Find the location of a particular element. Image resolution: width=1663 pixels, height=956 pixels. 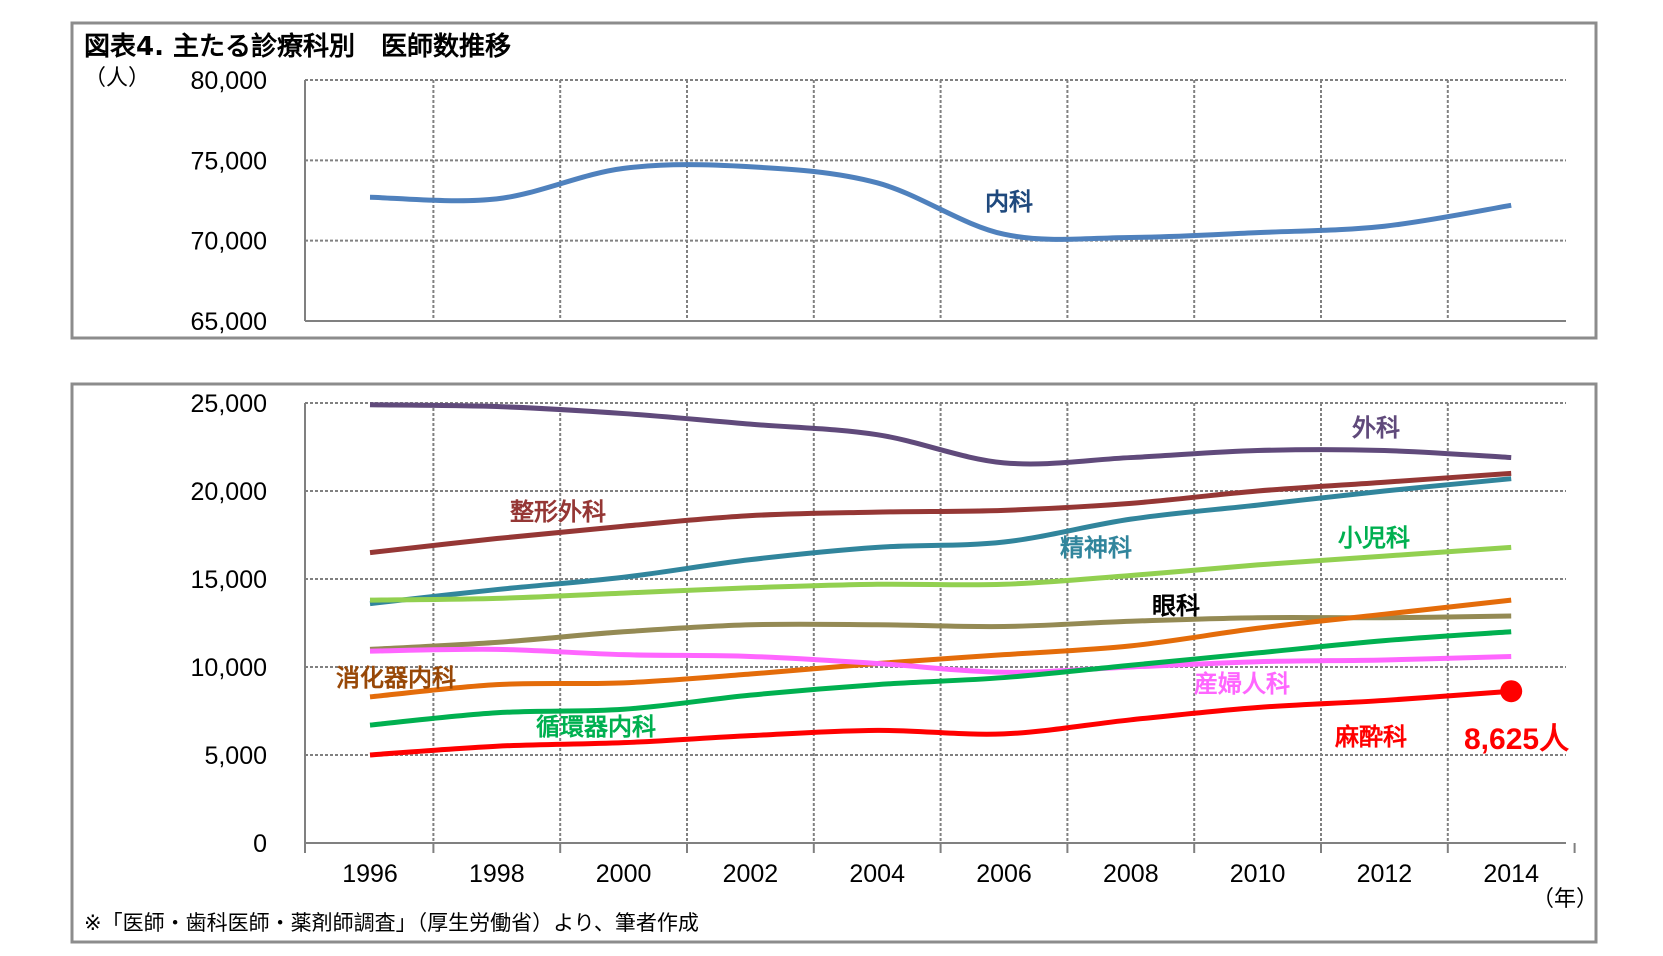

y-tick-label: 65,000 is located at coordinates (229, 322).